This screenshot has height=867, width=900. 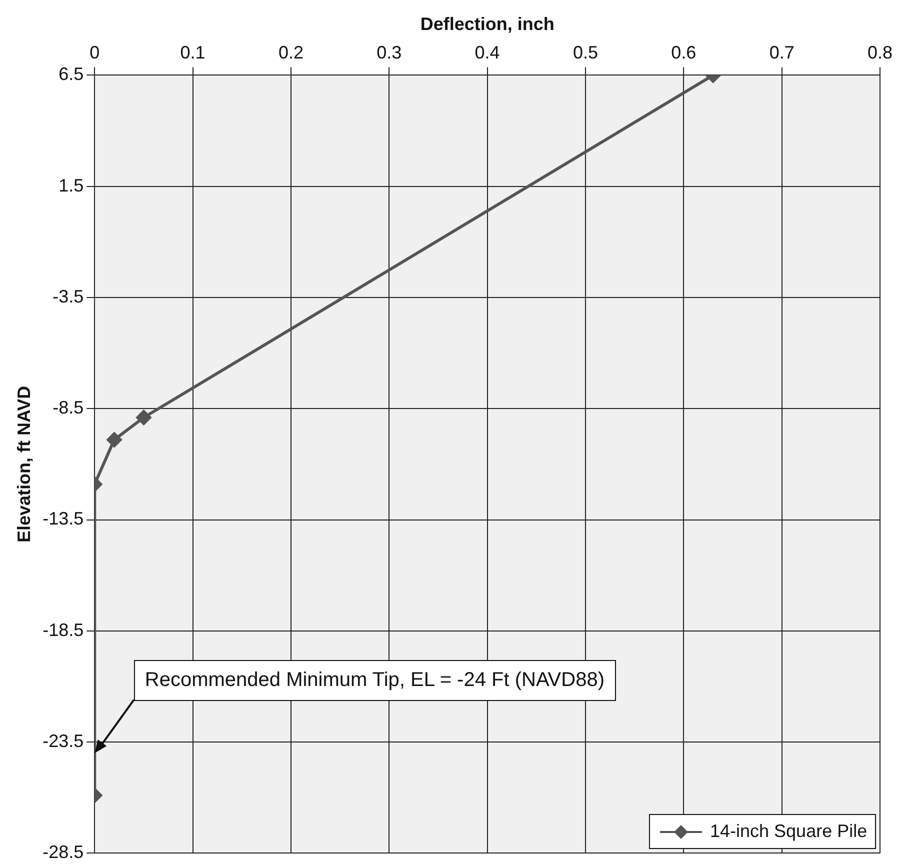 I want to click on x-tick-label: 0.1, so click(x=193, y=52).